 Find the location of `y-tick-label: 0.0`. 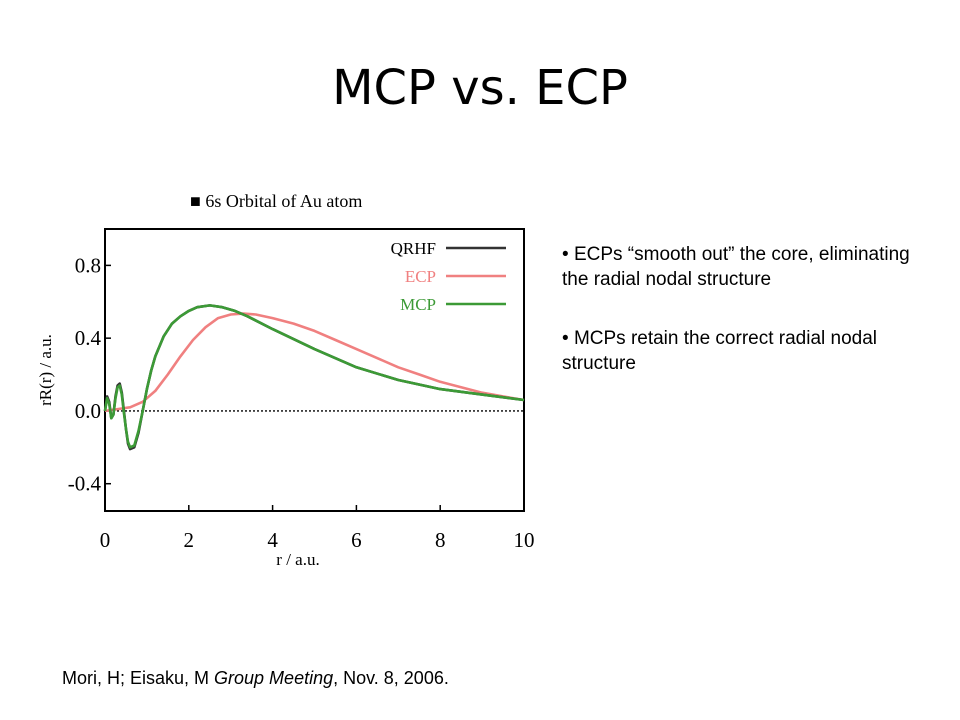

y-tick-label: 0.0 is located at coordinates (88, 411).